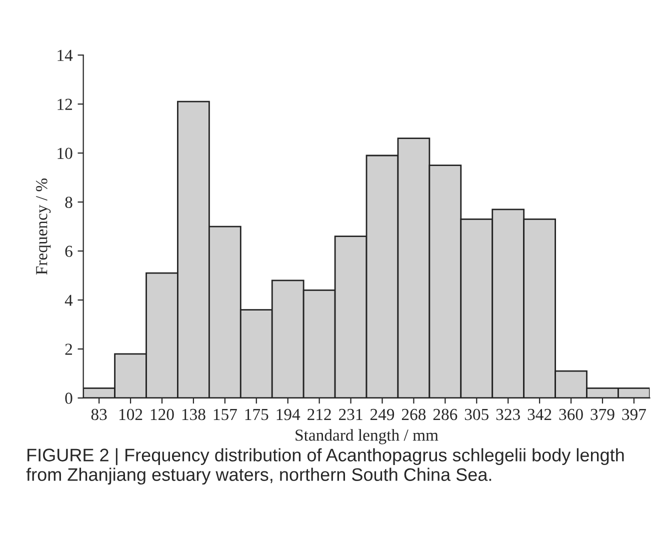  Describe the element at coordinates (225, 414) in the screenshot. I see `x-tick-label: 157` at that location.